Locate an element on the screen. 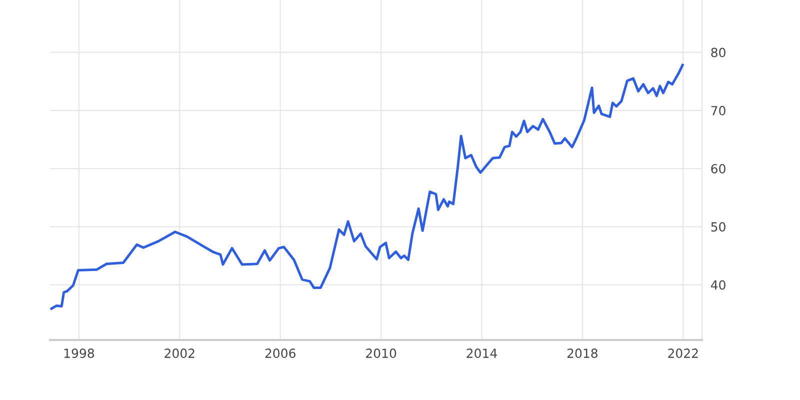  y-tick-label: 40 is located at coordinates (718, 285).